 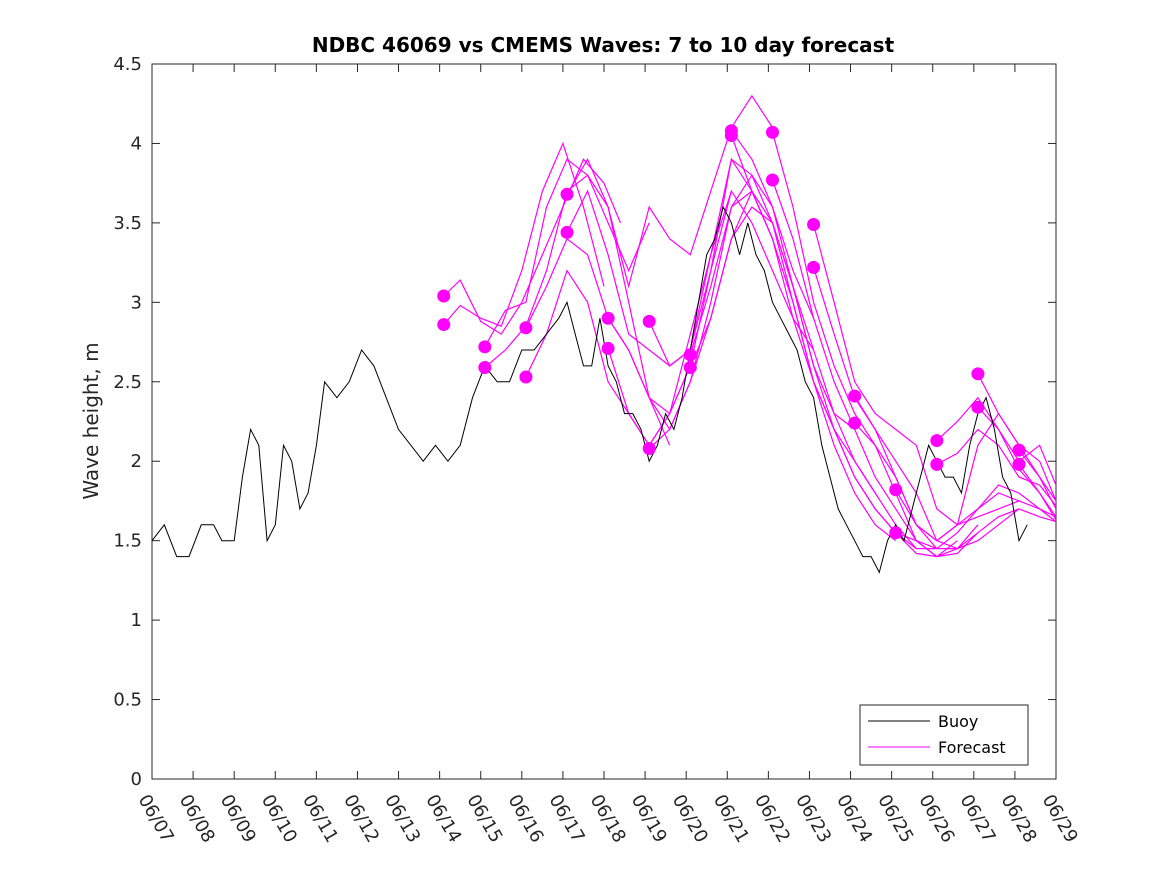 I want to click on x-tick-label: 06/24, so click(x=854, y=818).